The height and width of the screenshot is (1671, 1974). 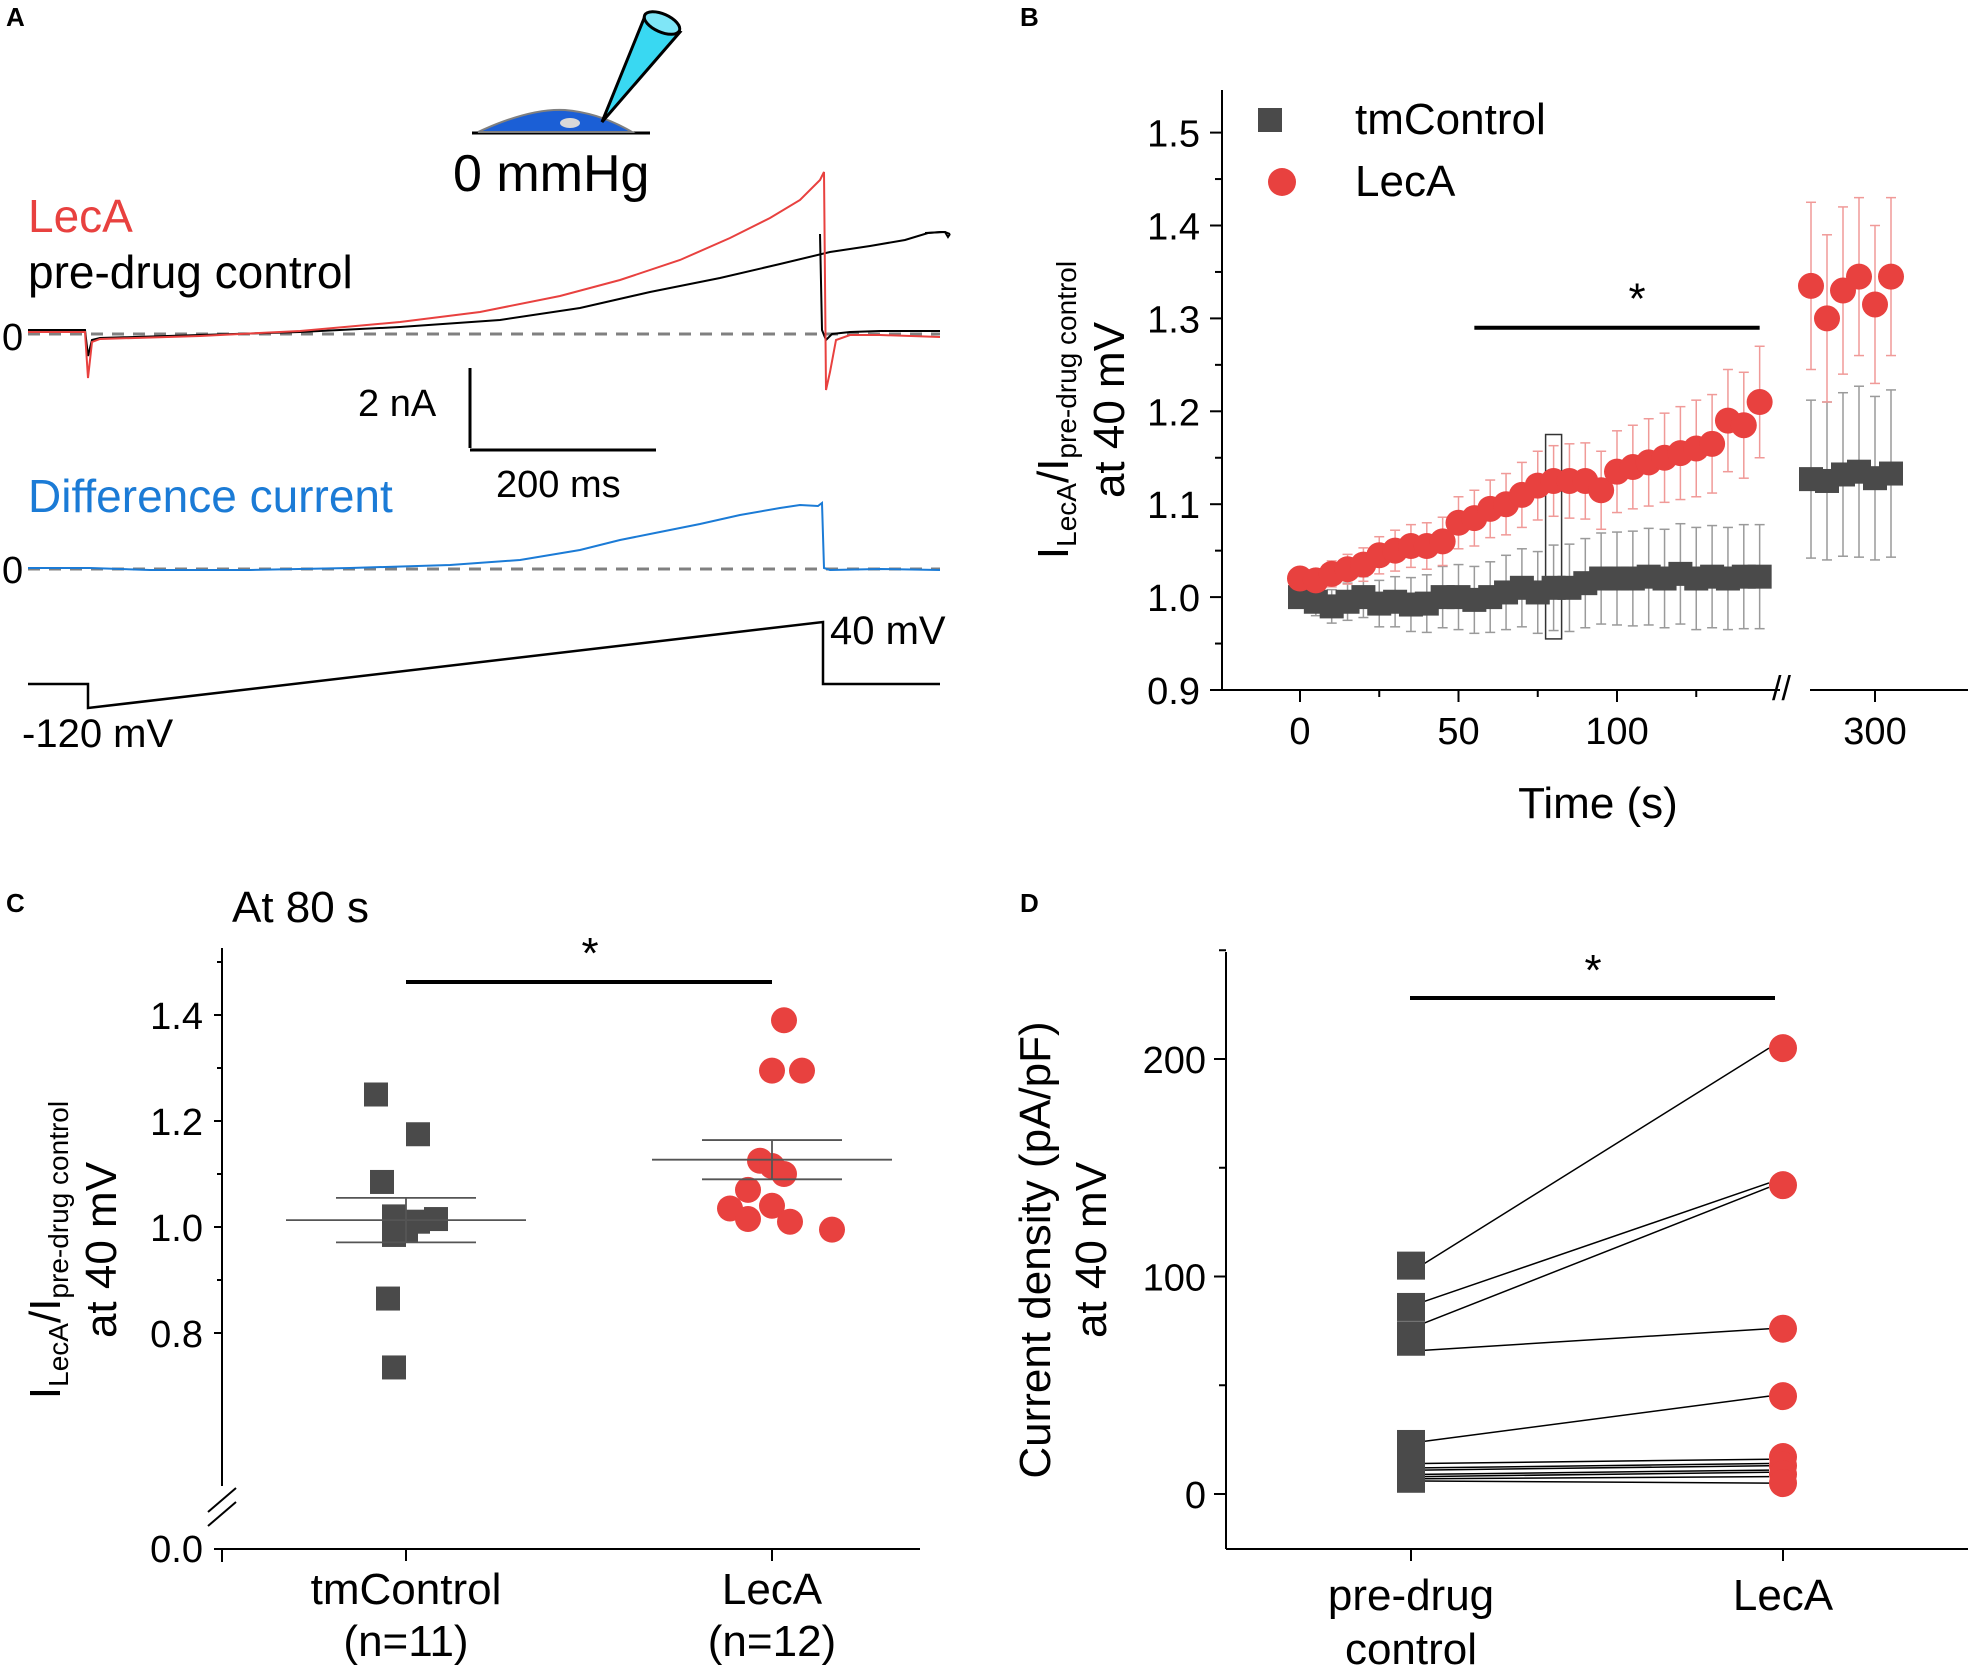 What do you see at coordinates (1184, 1233) in the screenshot?
I see `panel-d-y-ticks: 0 100 200` at bounding box center [1184, 1233].